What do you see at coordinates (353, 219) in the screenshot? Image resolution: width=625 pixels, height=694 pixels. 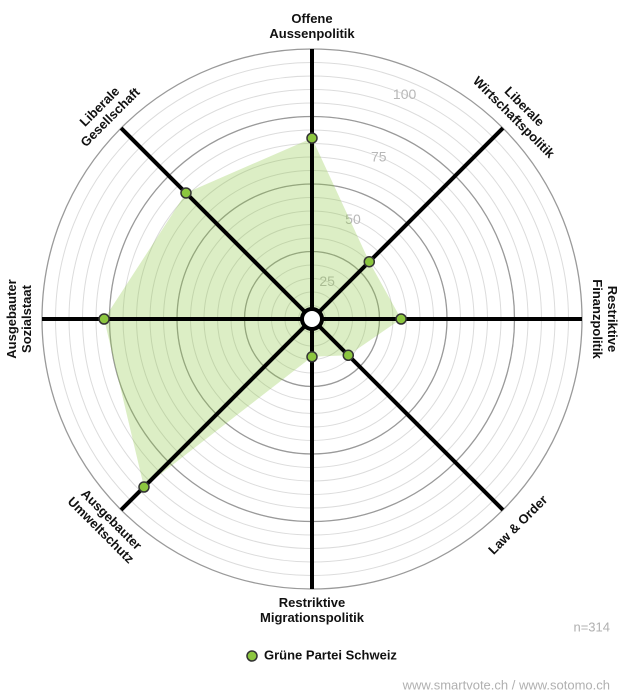 I see `r-tick-label: 50` at bounding box center [353, 219].